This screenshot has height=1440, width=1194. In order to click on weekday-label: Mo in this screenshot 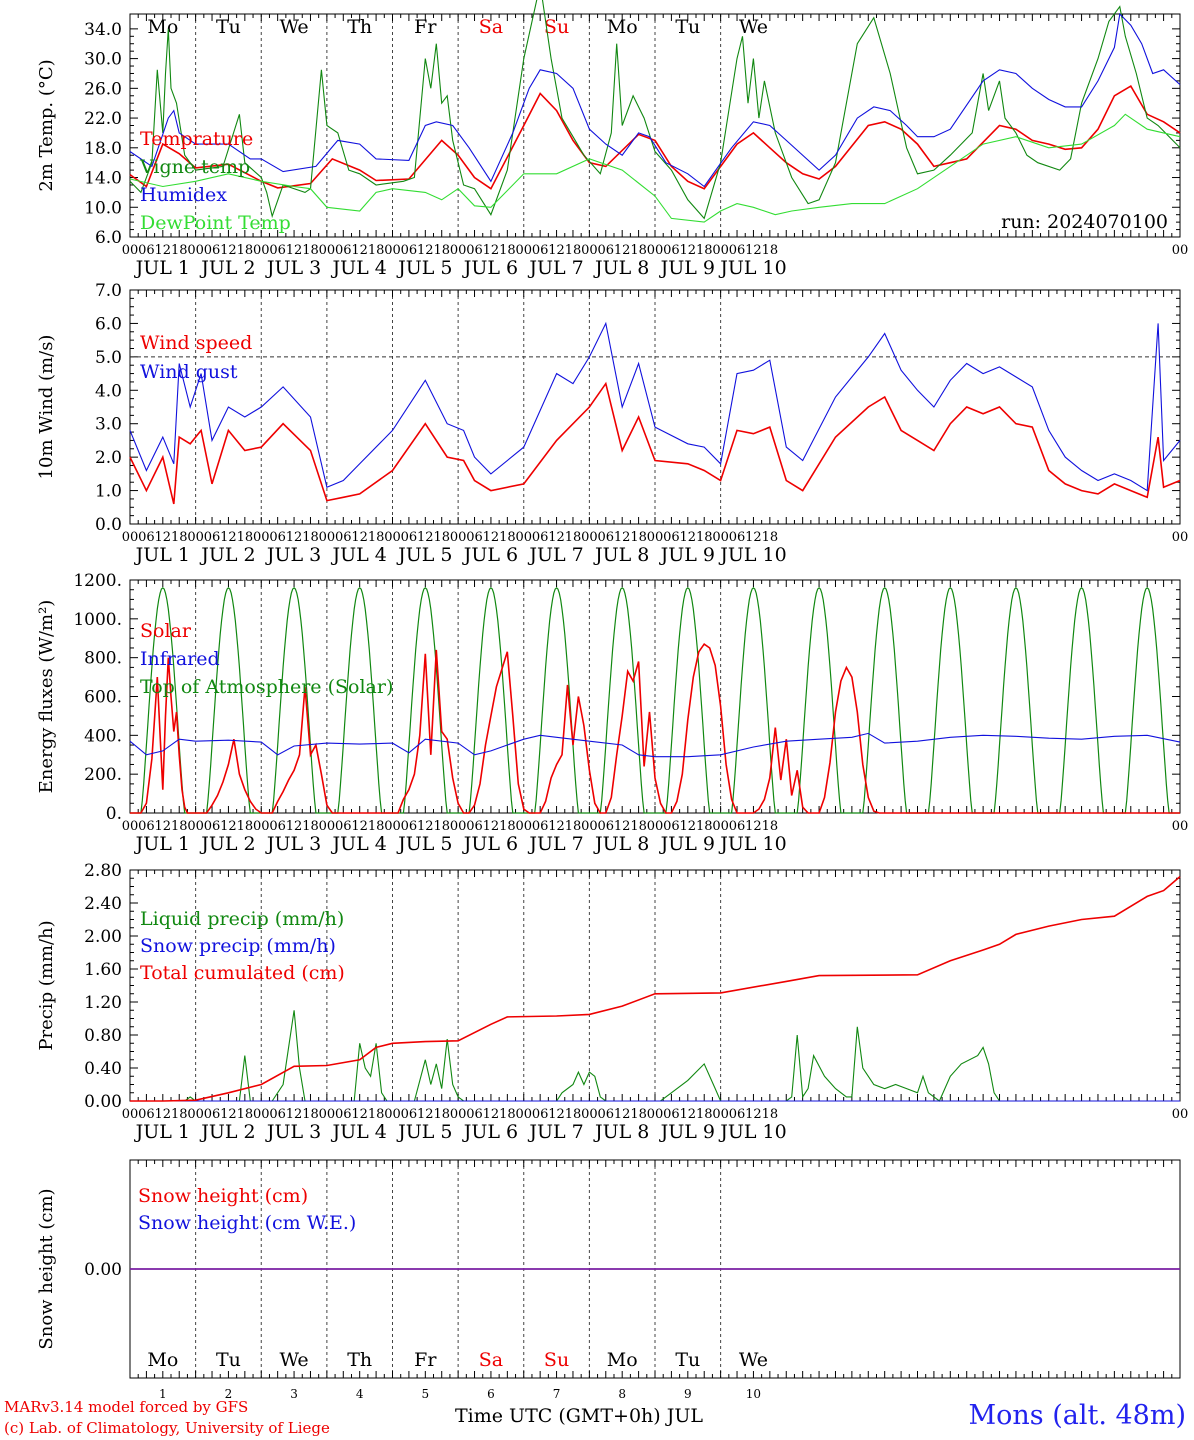, I will do `click(622, 27)`.